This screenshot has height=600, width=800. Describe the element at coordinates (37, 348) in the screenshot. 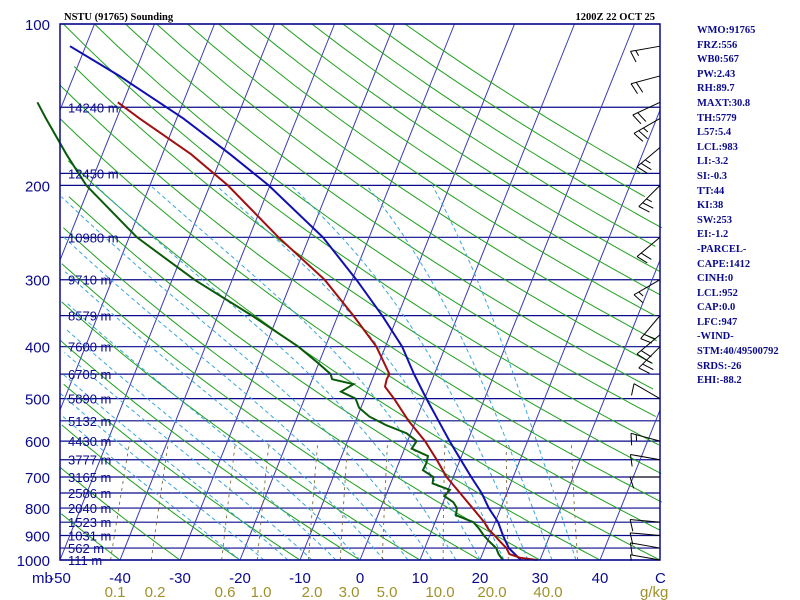

I see `pressure-tick-label: 400` at that location.